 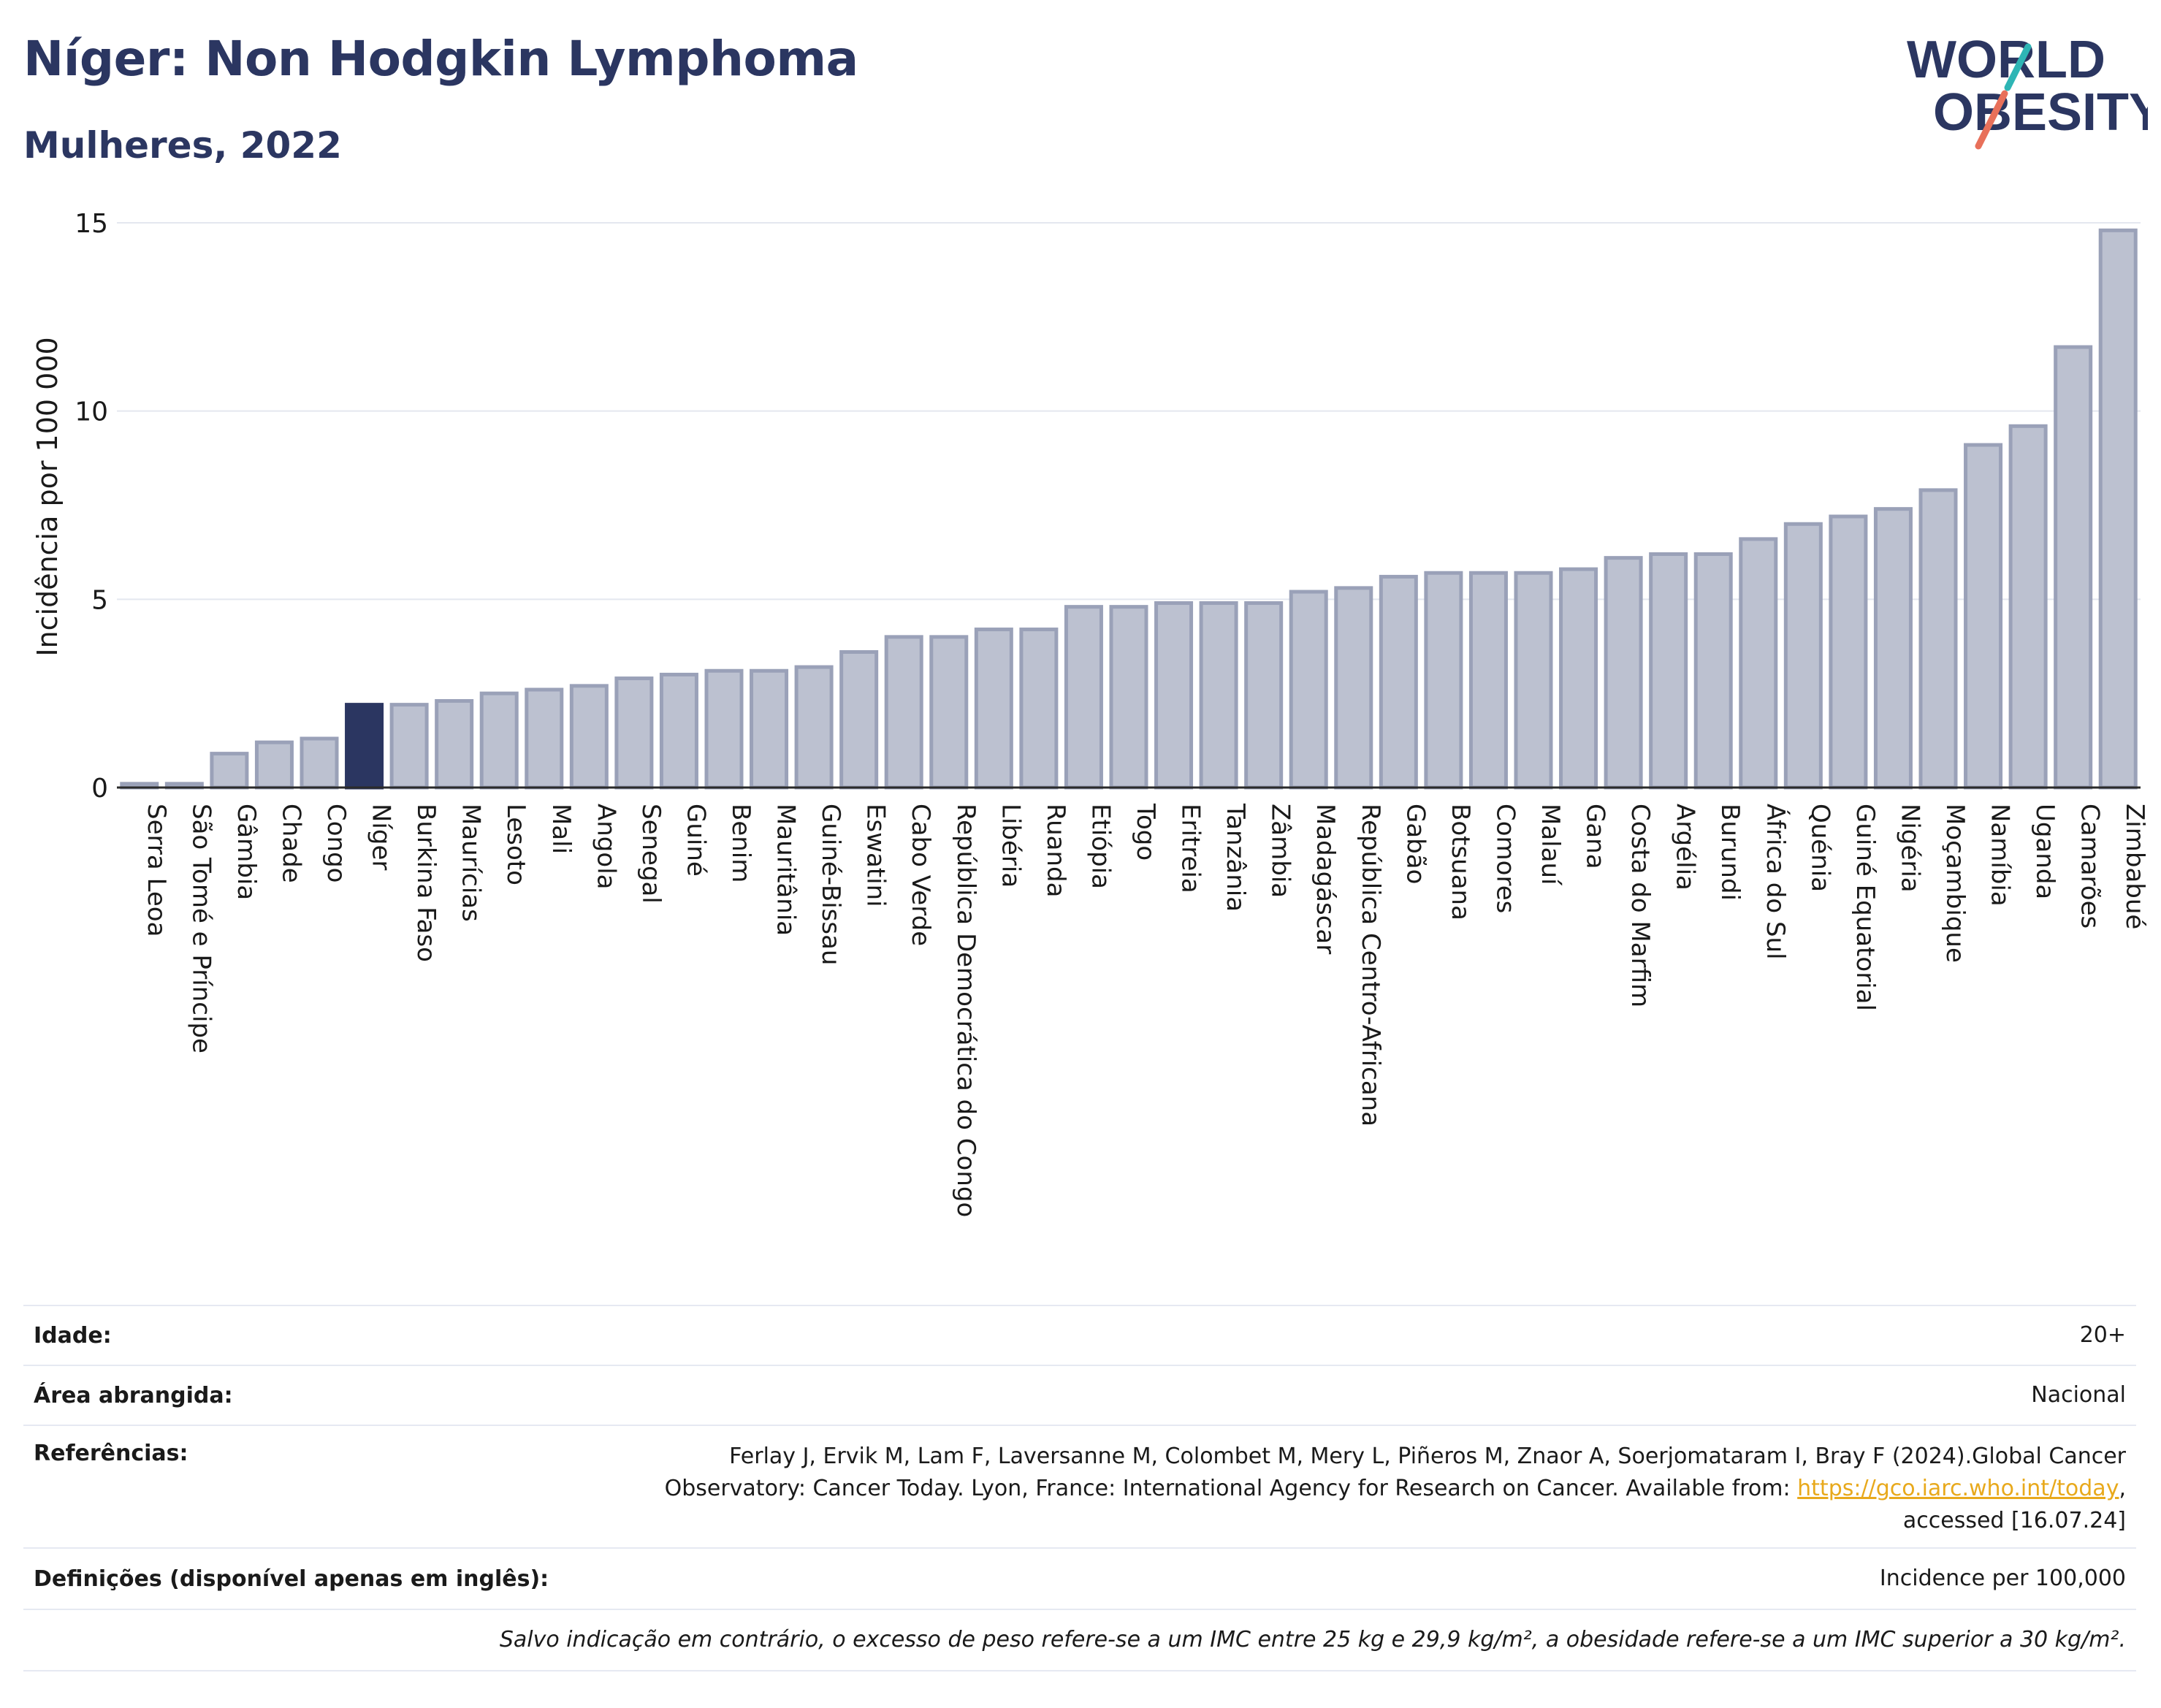 What do you see at coordinates (695, 840) in the screenshot?
I see `x-tick-label: Guiné` at bounding box center [695, 840].